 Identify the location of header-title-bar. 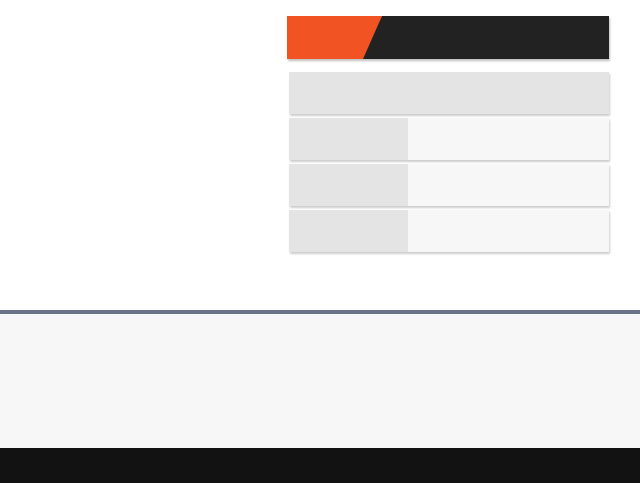
(486, 37).